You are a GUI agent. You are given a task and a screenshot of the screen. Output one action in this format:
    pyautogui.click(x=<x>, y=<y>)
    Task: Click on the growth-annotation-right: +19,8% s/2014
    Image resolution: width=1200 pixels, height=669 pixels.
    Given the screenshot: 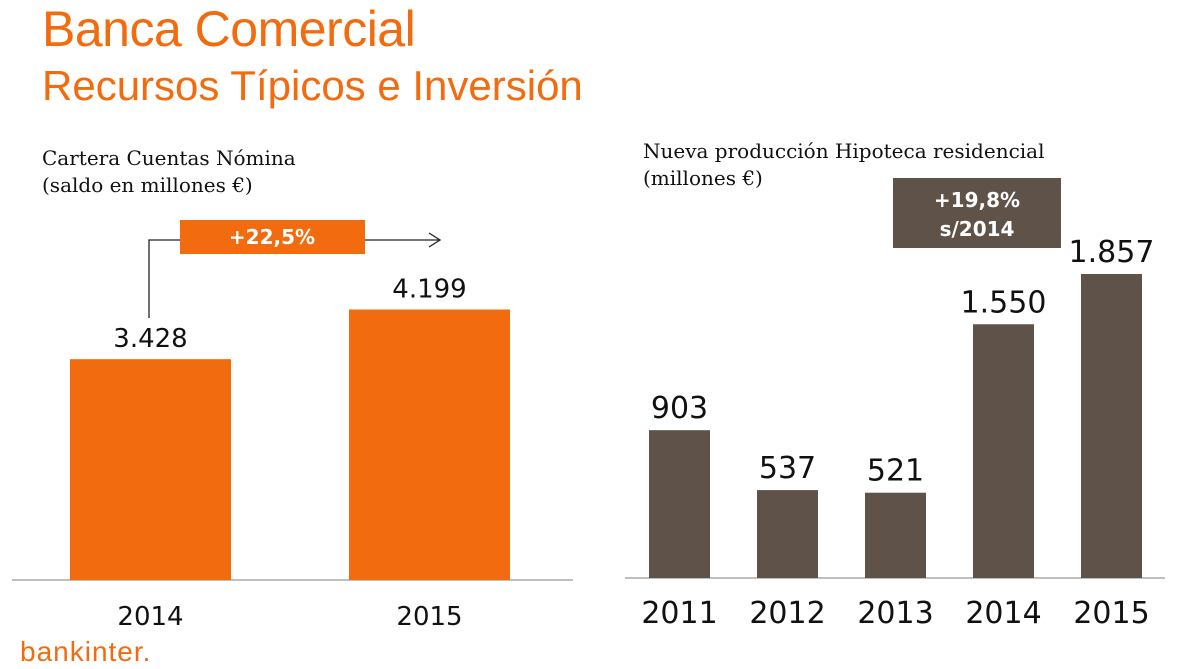 What is the action you would take?
    pyautogui.click(x=977, y=213)
    